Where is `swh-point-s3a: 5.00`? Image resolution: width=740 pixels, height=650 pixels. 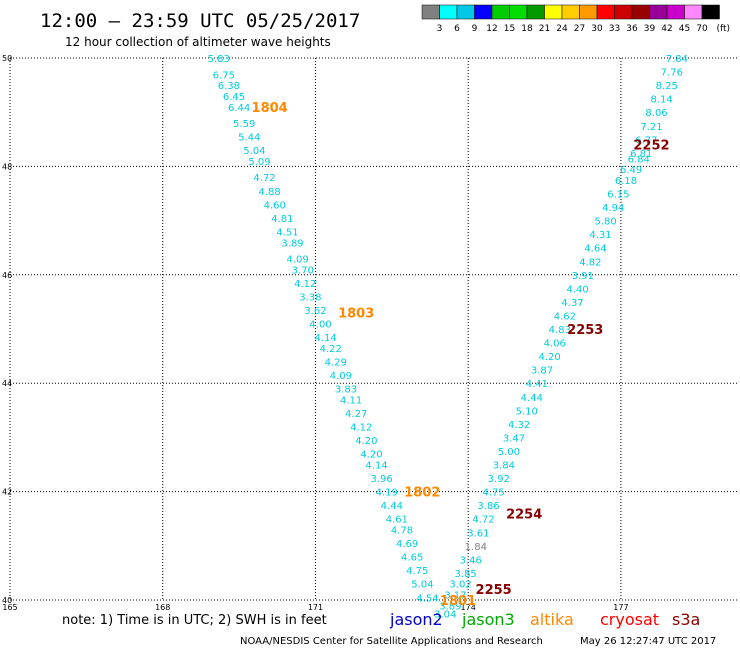
swh-point-s3a: 5.00 is located at coordinates (509, 452).